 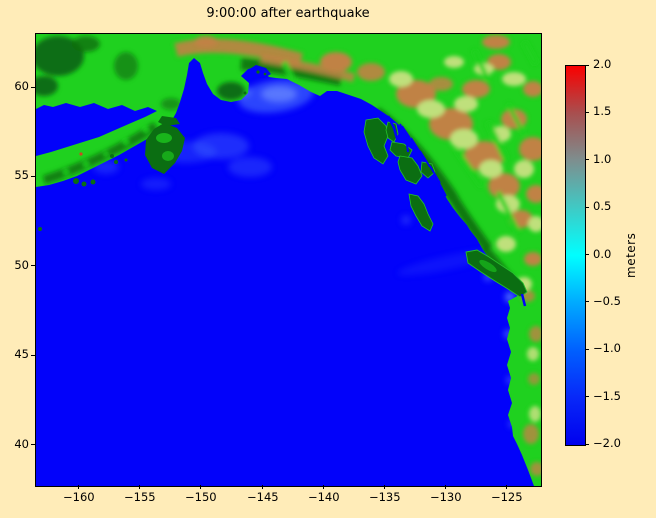 What do you see at coordinates (602, 111) in the screenshot?
I see `colorbar-tick-label: 1.5` at bounding box center [602, 111].